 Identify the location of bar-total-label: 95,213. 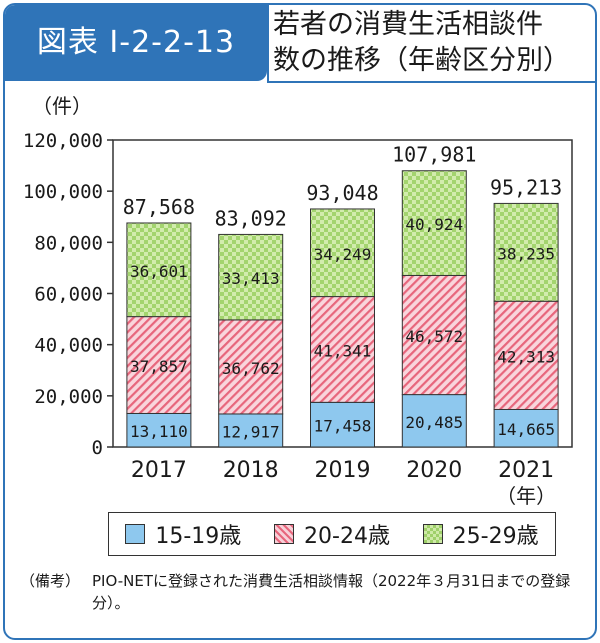
(526, 187).